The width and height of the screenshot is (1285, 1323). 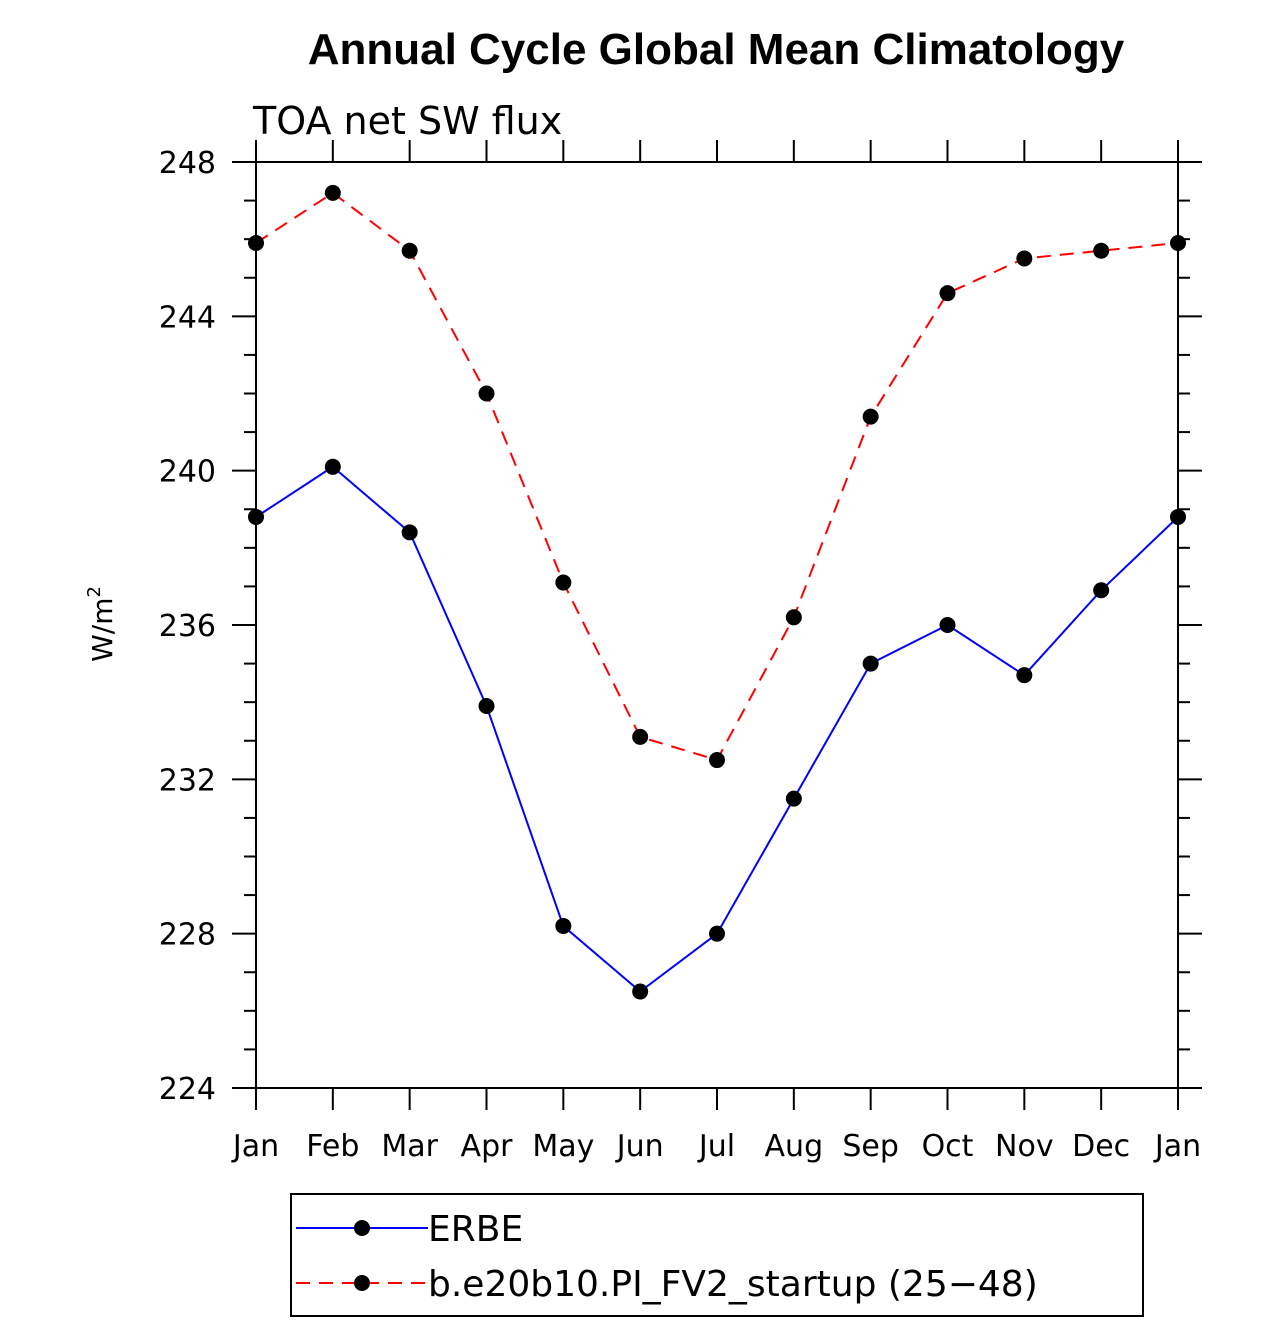 I want to click on y-tick-label: 232, so click(x=187, y=780).